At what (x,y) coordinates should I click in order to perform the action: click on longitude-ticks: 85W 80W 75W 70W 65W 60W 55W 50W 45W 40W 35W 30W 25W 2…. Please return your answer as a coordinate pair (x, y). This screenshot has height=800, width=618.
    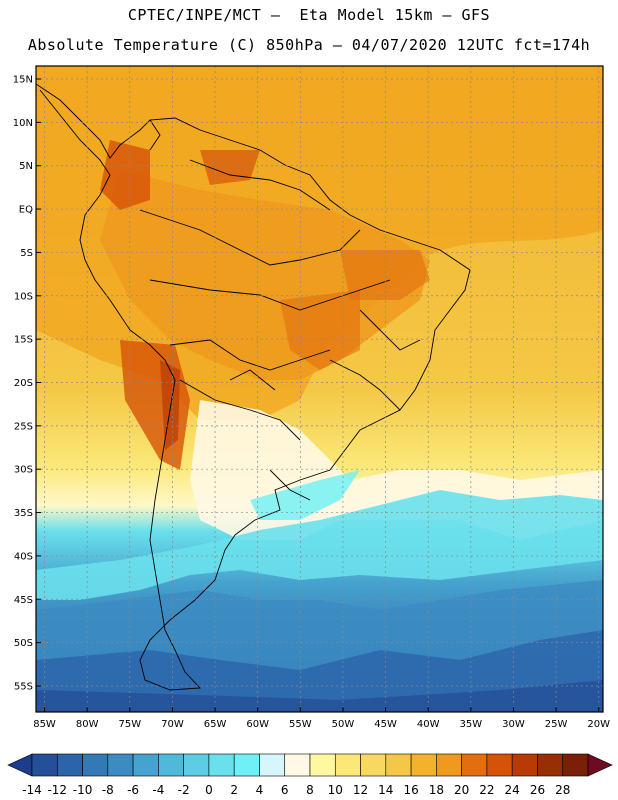
    Looking at the image, I should click on (321, 718).